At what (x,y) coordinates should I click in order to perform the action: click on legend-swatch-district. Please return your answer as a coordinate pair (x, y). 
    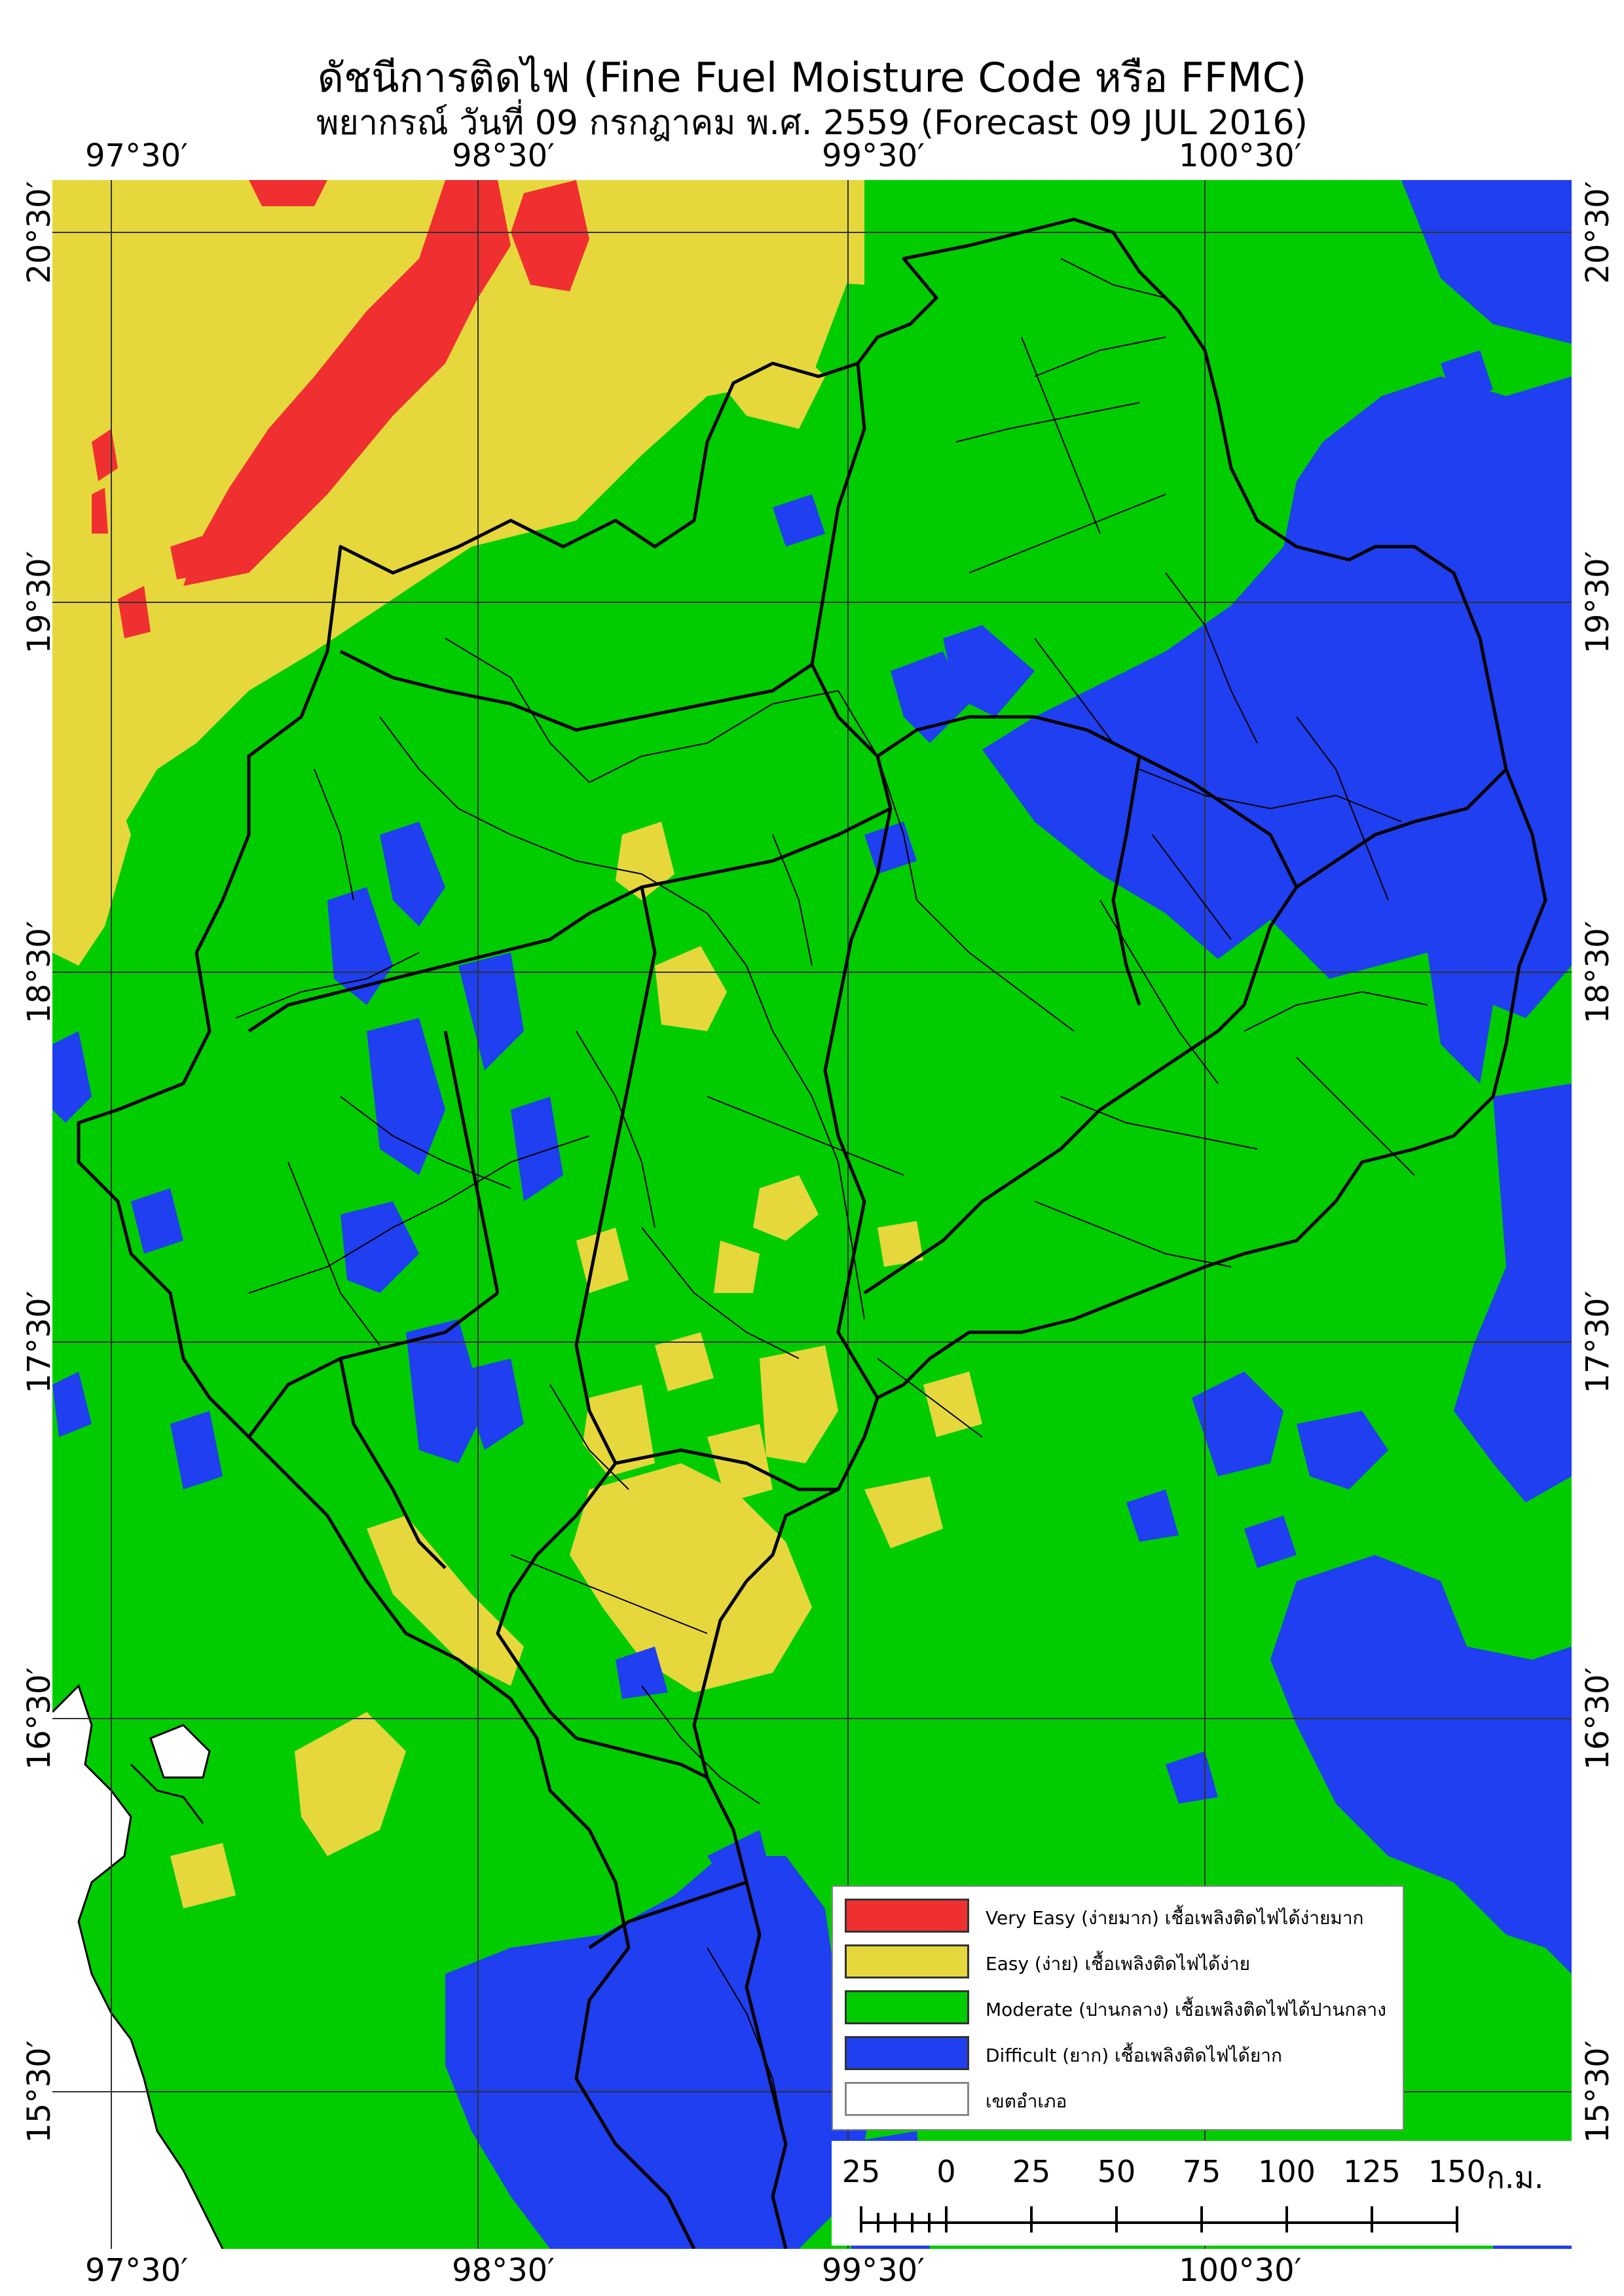
    Looking at the image, I should click on (907, 2099).